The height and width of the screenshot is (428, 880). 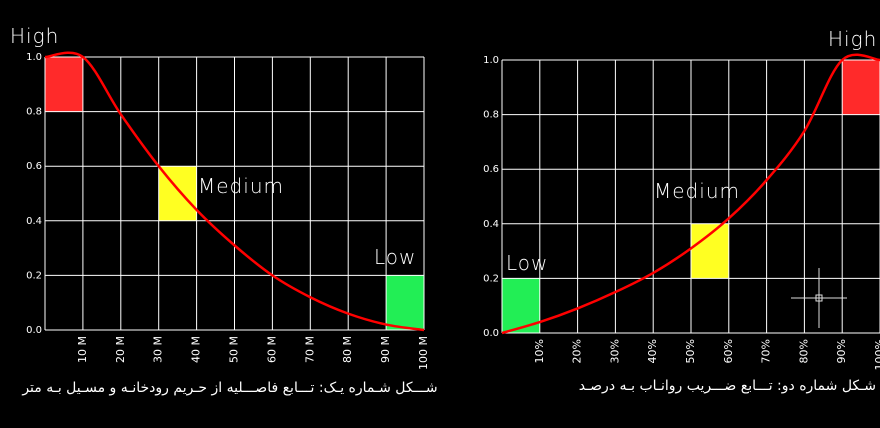 What do you see at coordinates (577, 351) in the screenshot?
I see `x-tick-label: 20%` at bounding box center [577, 351].